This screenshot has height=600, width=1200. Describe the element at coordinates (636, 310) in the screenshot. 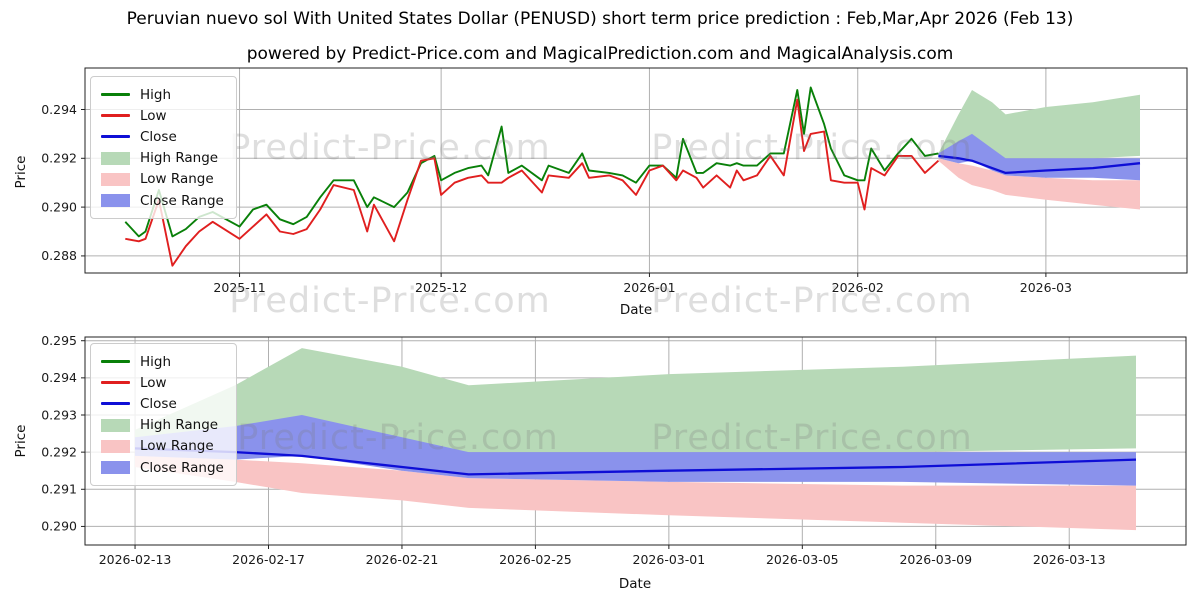

I see `x-axis-label-top: Date` at that location.